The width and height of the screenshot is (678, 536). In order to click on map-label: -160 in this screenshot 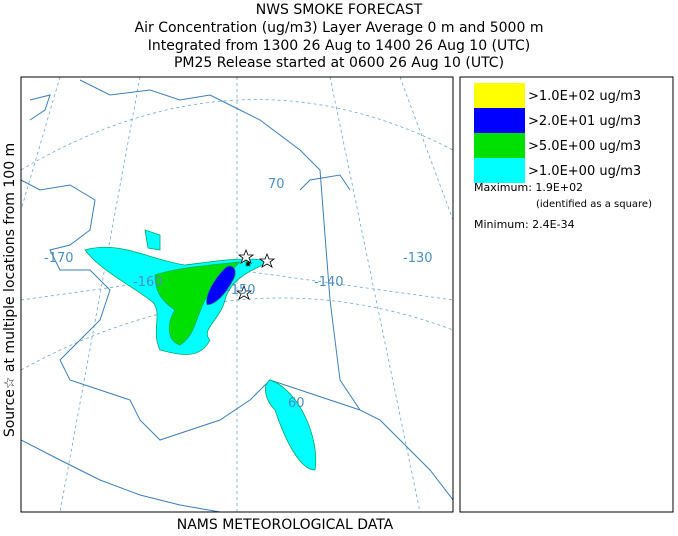, I will do `click(148, 282)`.